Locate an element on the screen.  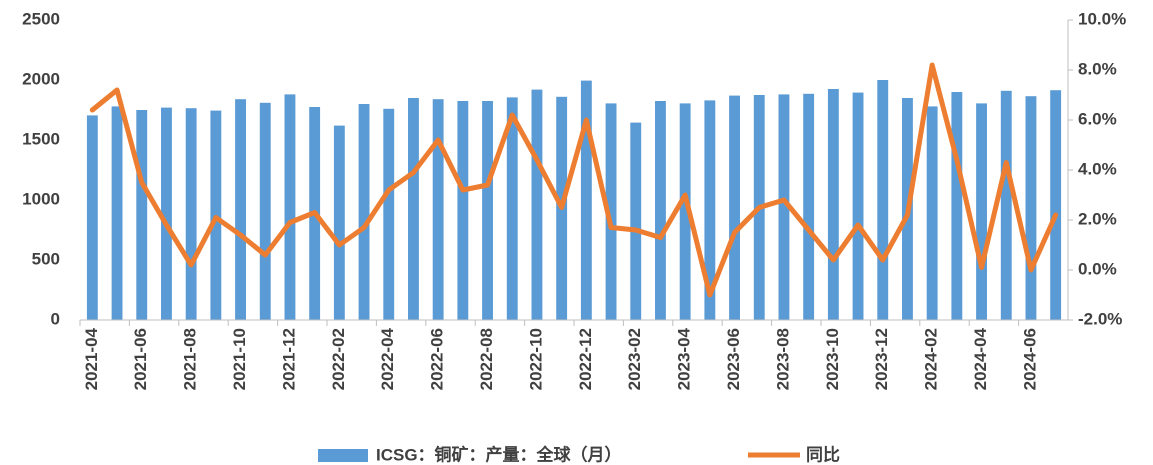
y2-tick-label: 4.0% is located at coordinates (1097, 168).